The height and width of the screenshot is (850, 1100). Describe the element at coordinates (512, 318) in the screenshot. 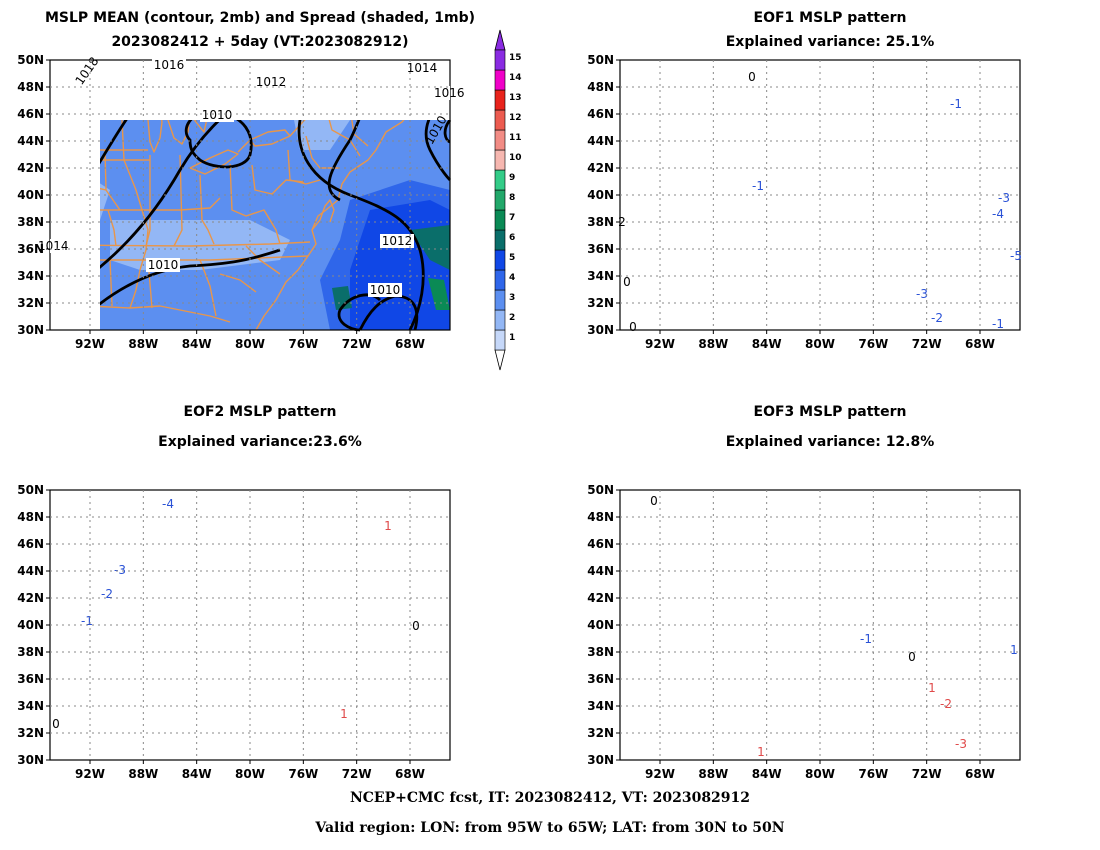

I see `colorbar-level-label: 2` at that location.